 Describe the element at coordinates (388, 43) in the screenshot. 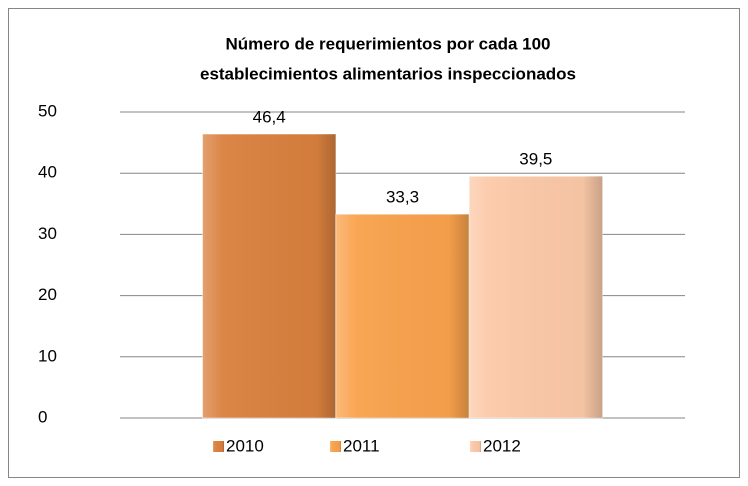

I see `chart-title: Número de requerimientos por cada 100` at that location.